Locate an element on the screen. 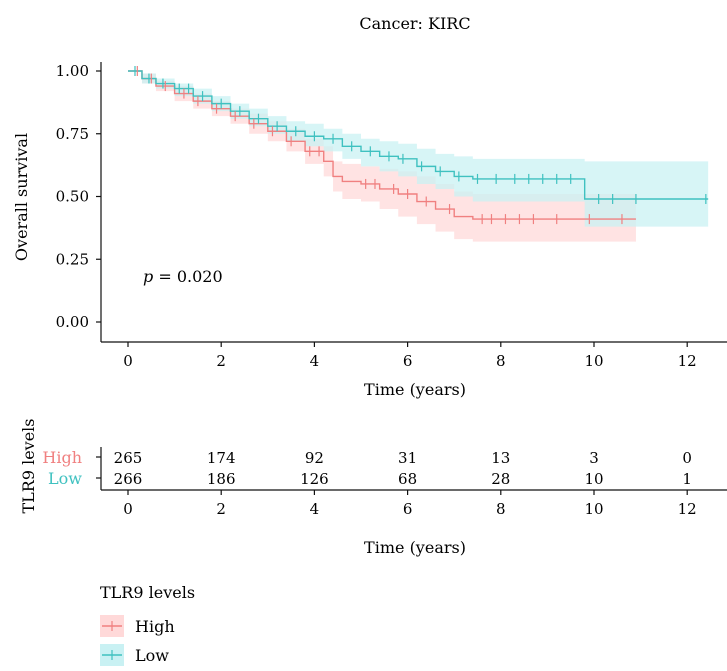  y-tick-label: 0.75 is located at coordinates (72, 134).